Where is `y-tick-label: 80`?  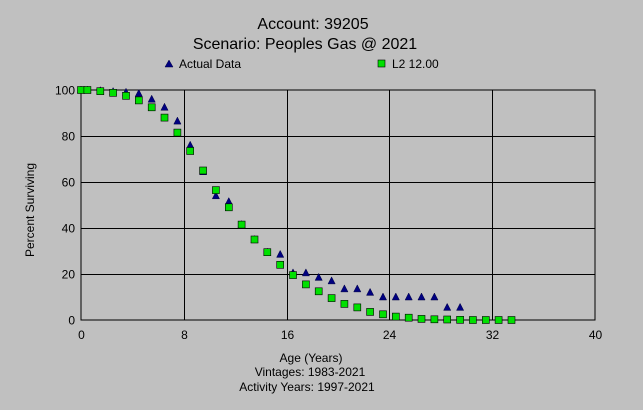
y-tick-label: 80 is located at coordinates (69, 137).